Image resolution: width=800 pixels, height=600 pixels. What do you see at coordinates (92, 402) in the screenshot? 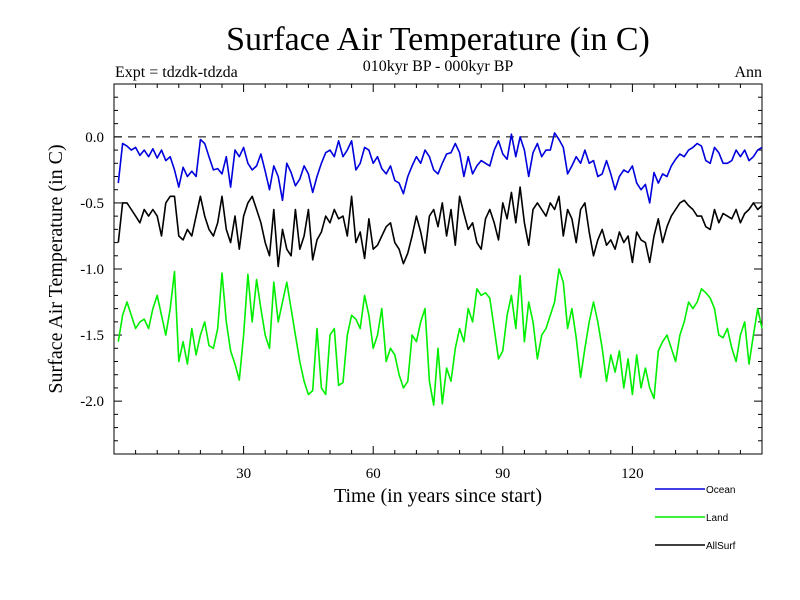
I see `y-tick-label: -2.0` at bounding box center [92, 402].